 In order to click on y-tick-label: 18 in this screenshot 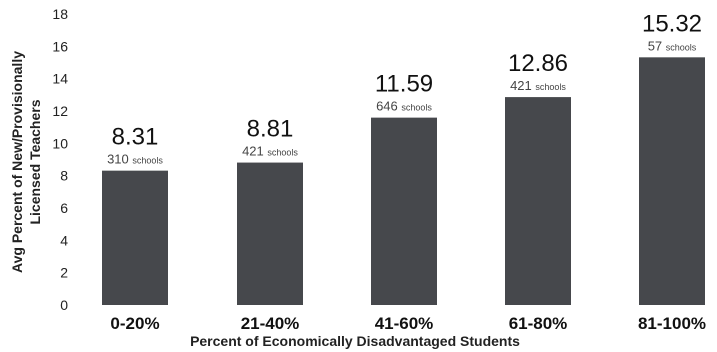, I will do `click(60, 14)`.